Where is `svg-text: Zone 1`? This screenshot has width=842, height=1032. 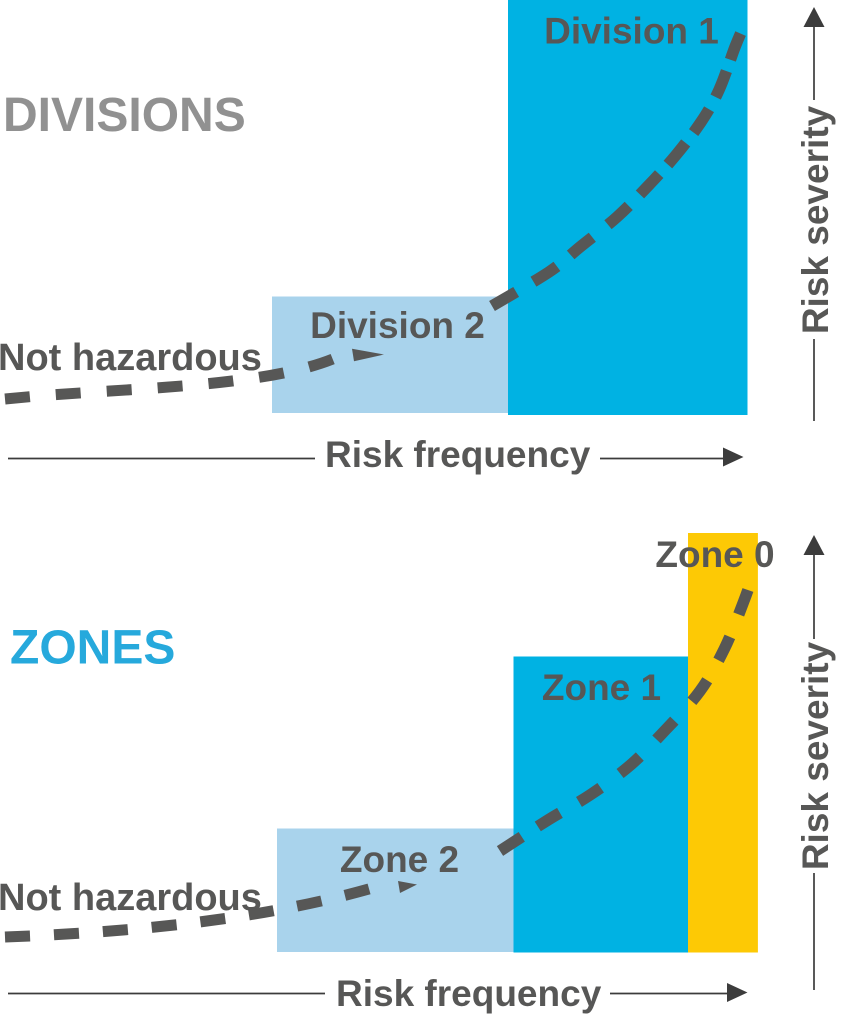 svg-text: Zone 1 is located at coordinates (601, 687).